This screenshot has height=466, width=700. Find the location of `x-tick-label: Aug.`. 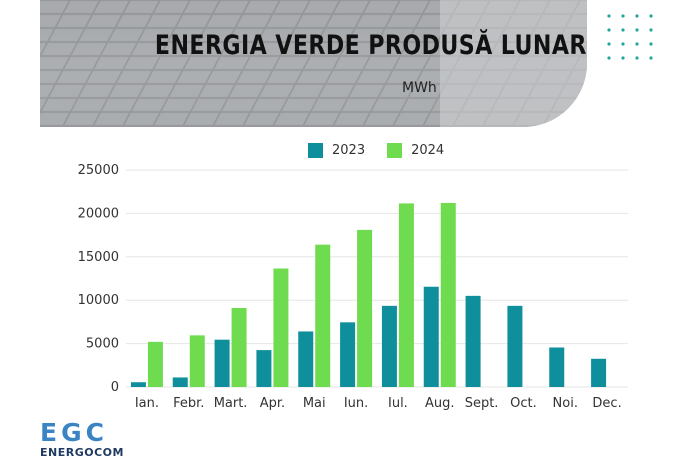

x-tick-label: Aug. is located at coordinates (440, 403).